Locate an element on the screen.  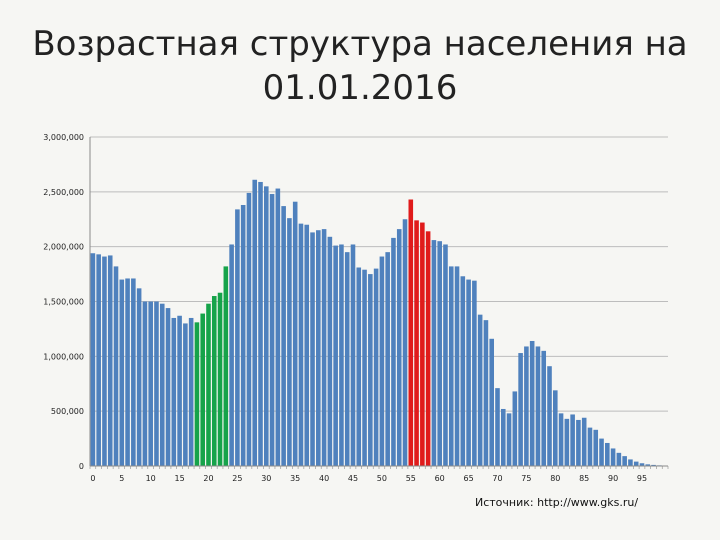
x-tick-label: 65 is located at coordinates (468, 478).